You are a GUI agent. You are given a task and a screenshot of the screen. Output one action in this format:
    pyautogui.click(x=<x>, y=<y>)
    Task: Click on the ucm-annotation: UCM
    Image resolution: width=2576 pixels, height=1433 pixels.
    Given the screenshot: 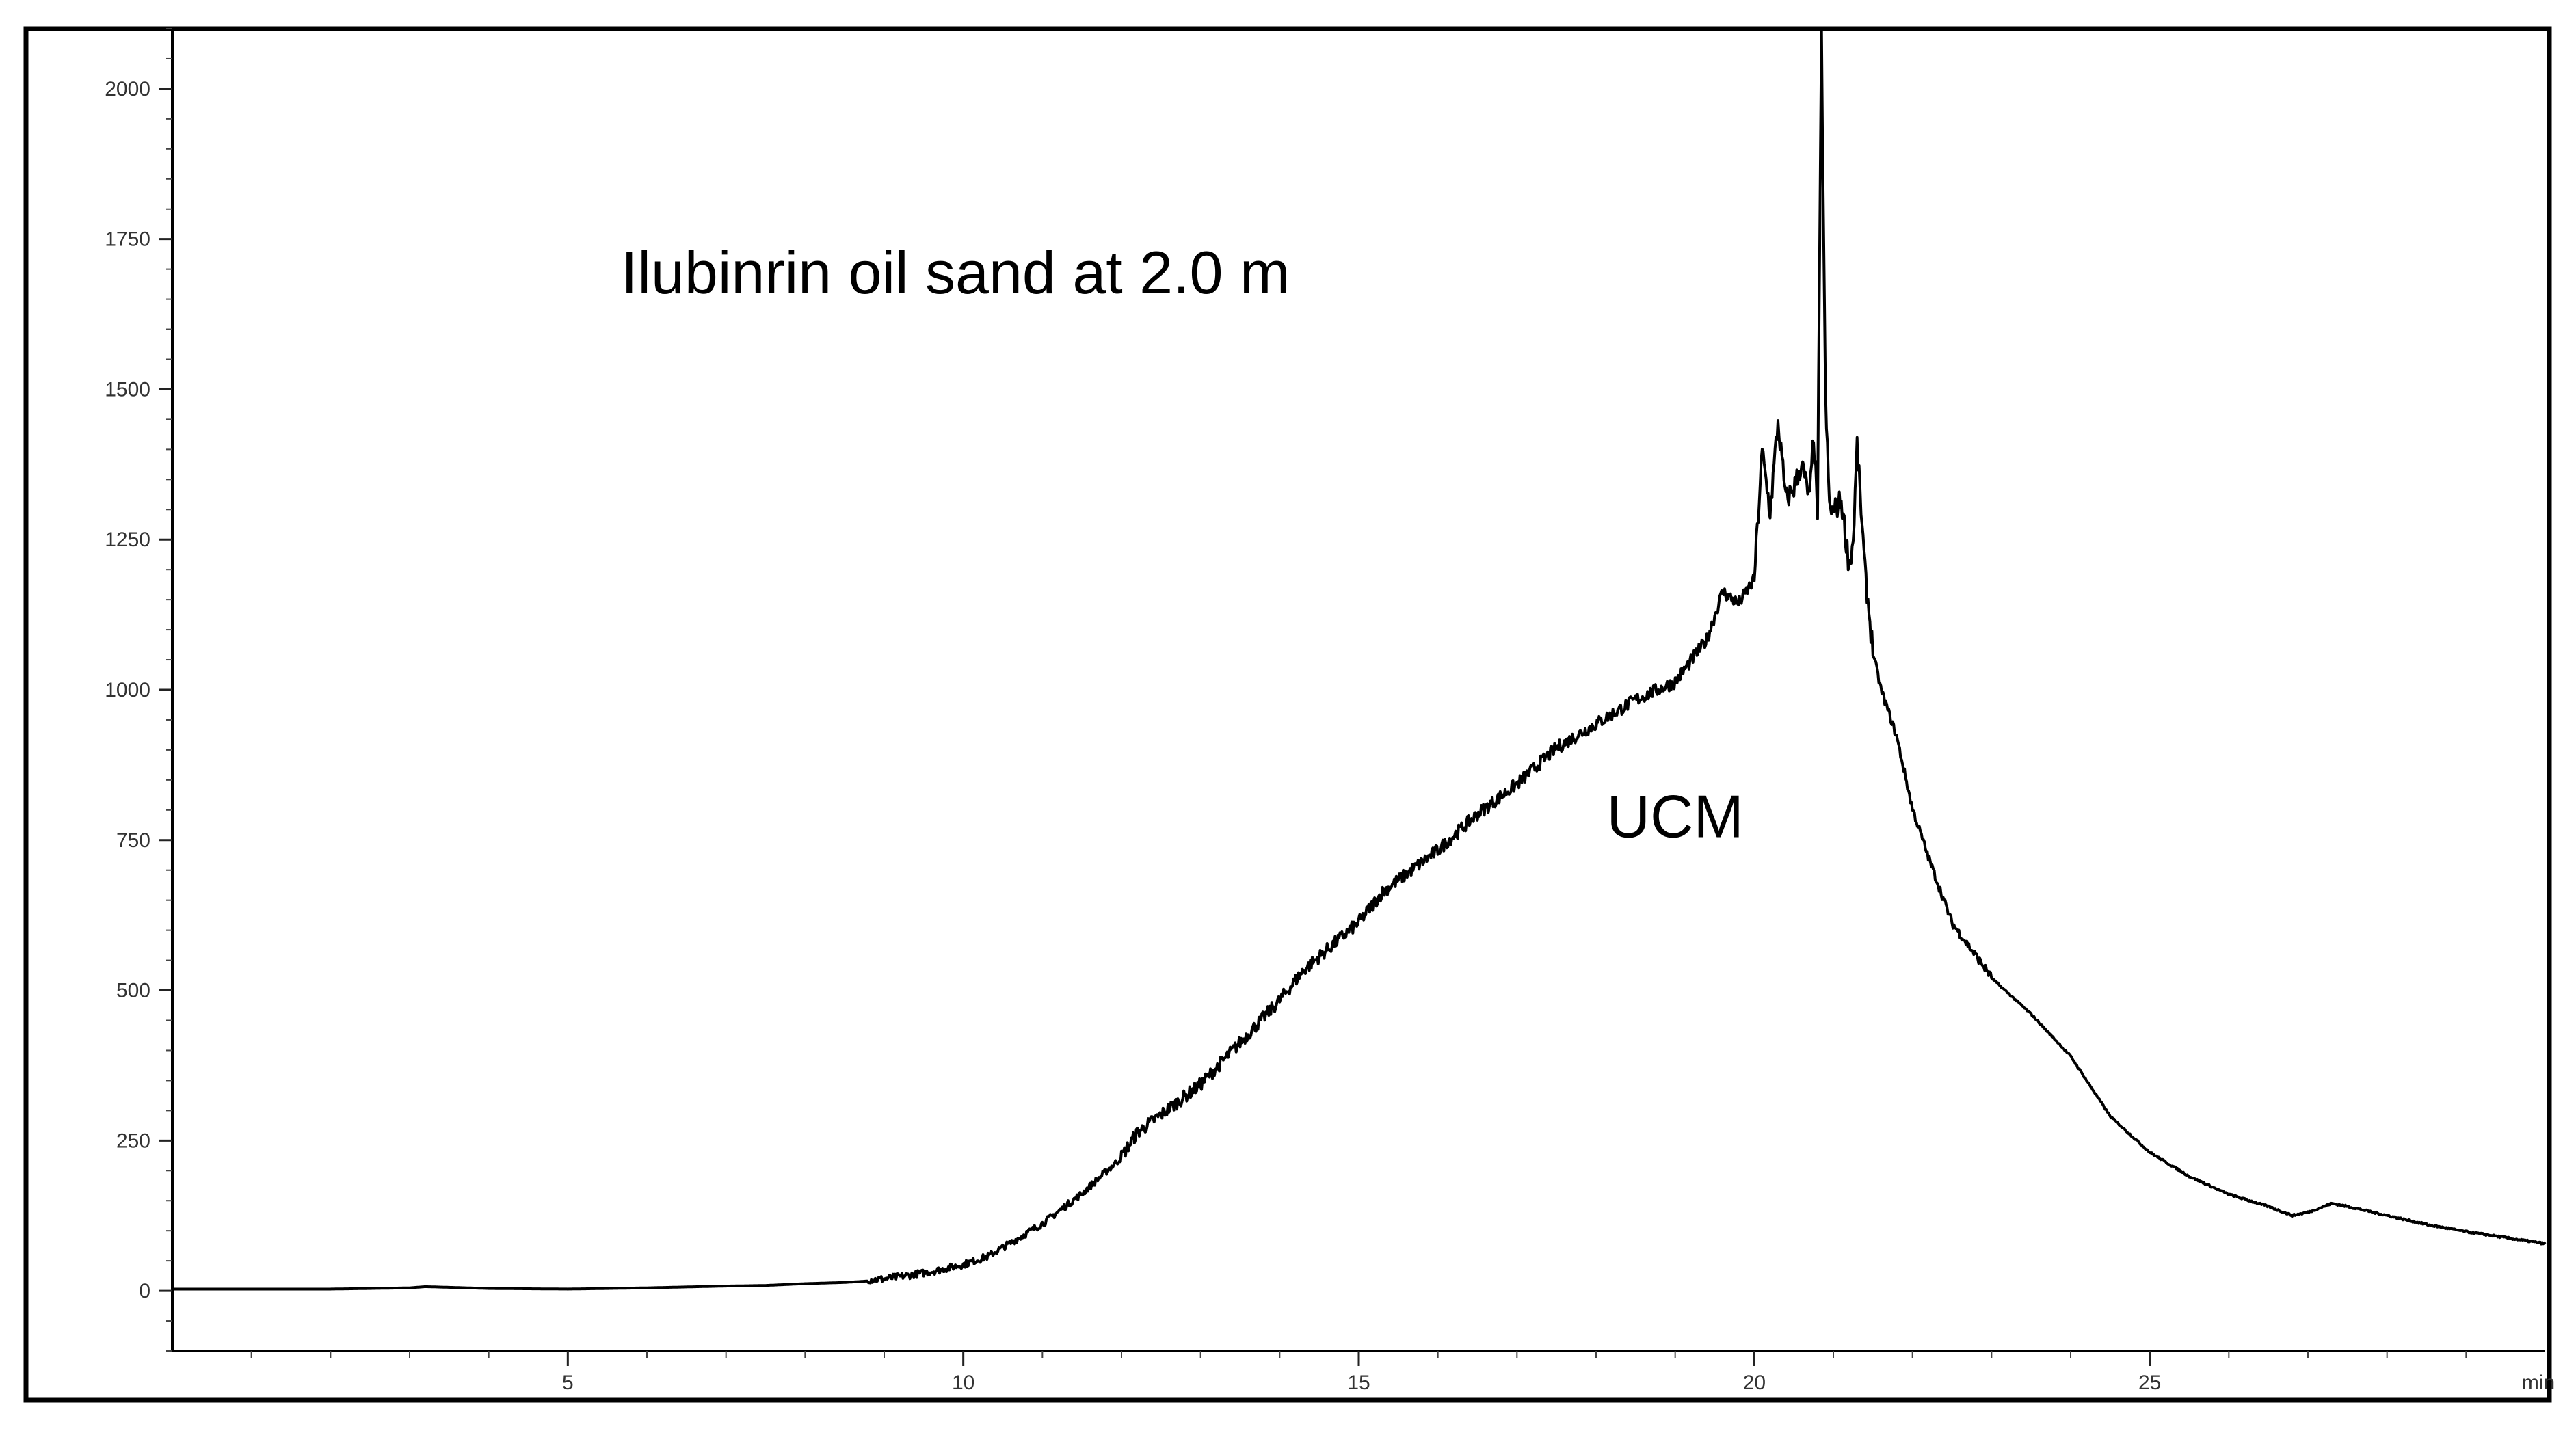 What is the action you would take?
    pyautogui.click(x=1674, y=816)
    